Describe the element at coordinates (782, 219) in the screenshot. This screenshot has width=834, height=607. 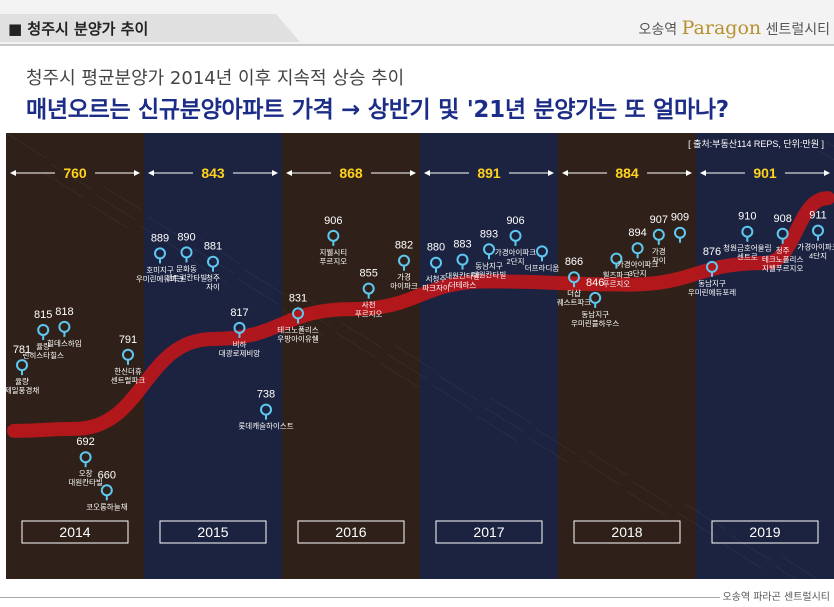
I see `point-value: 908` at that location.